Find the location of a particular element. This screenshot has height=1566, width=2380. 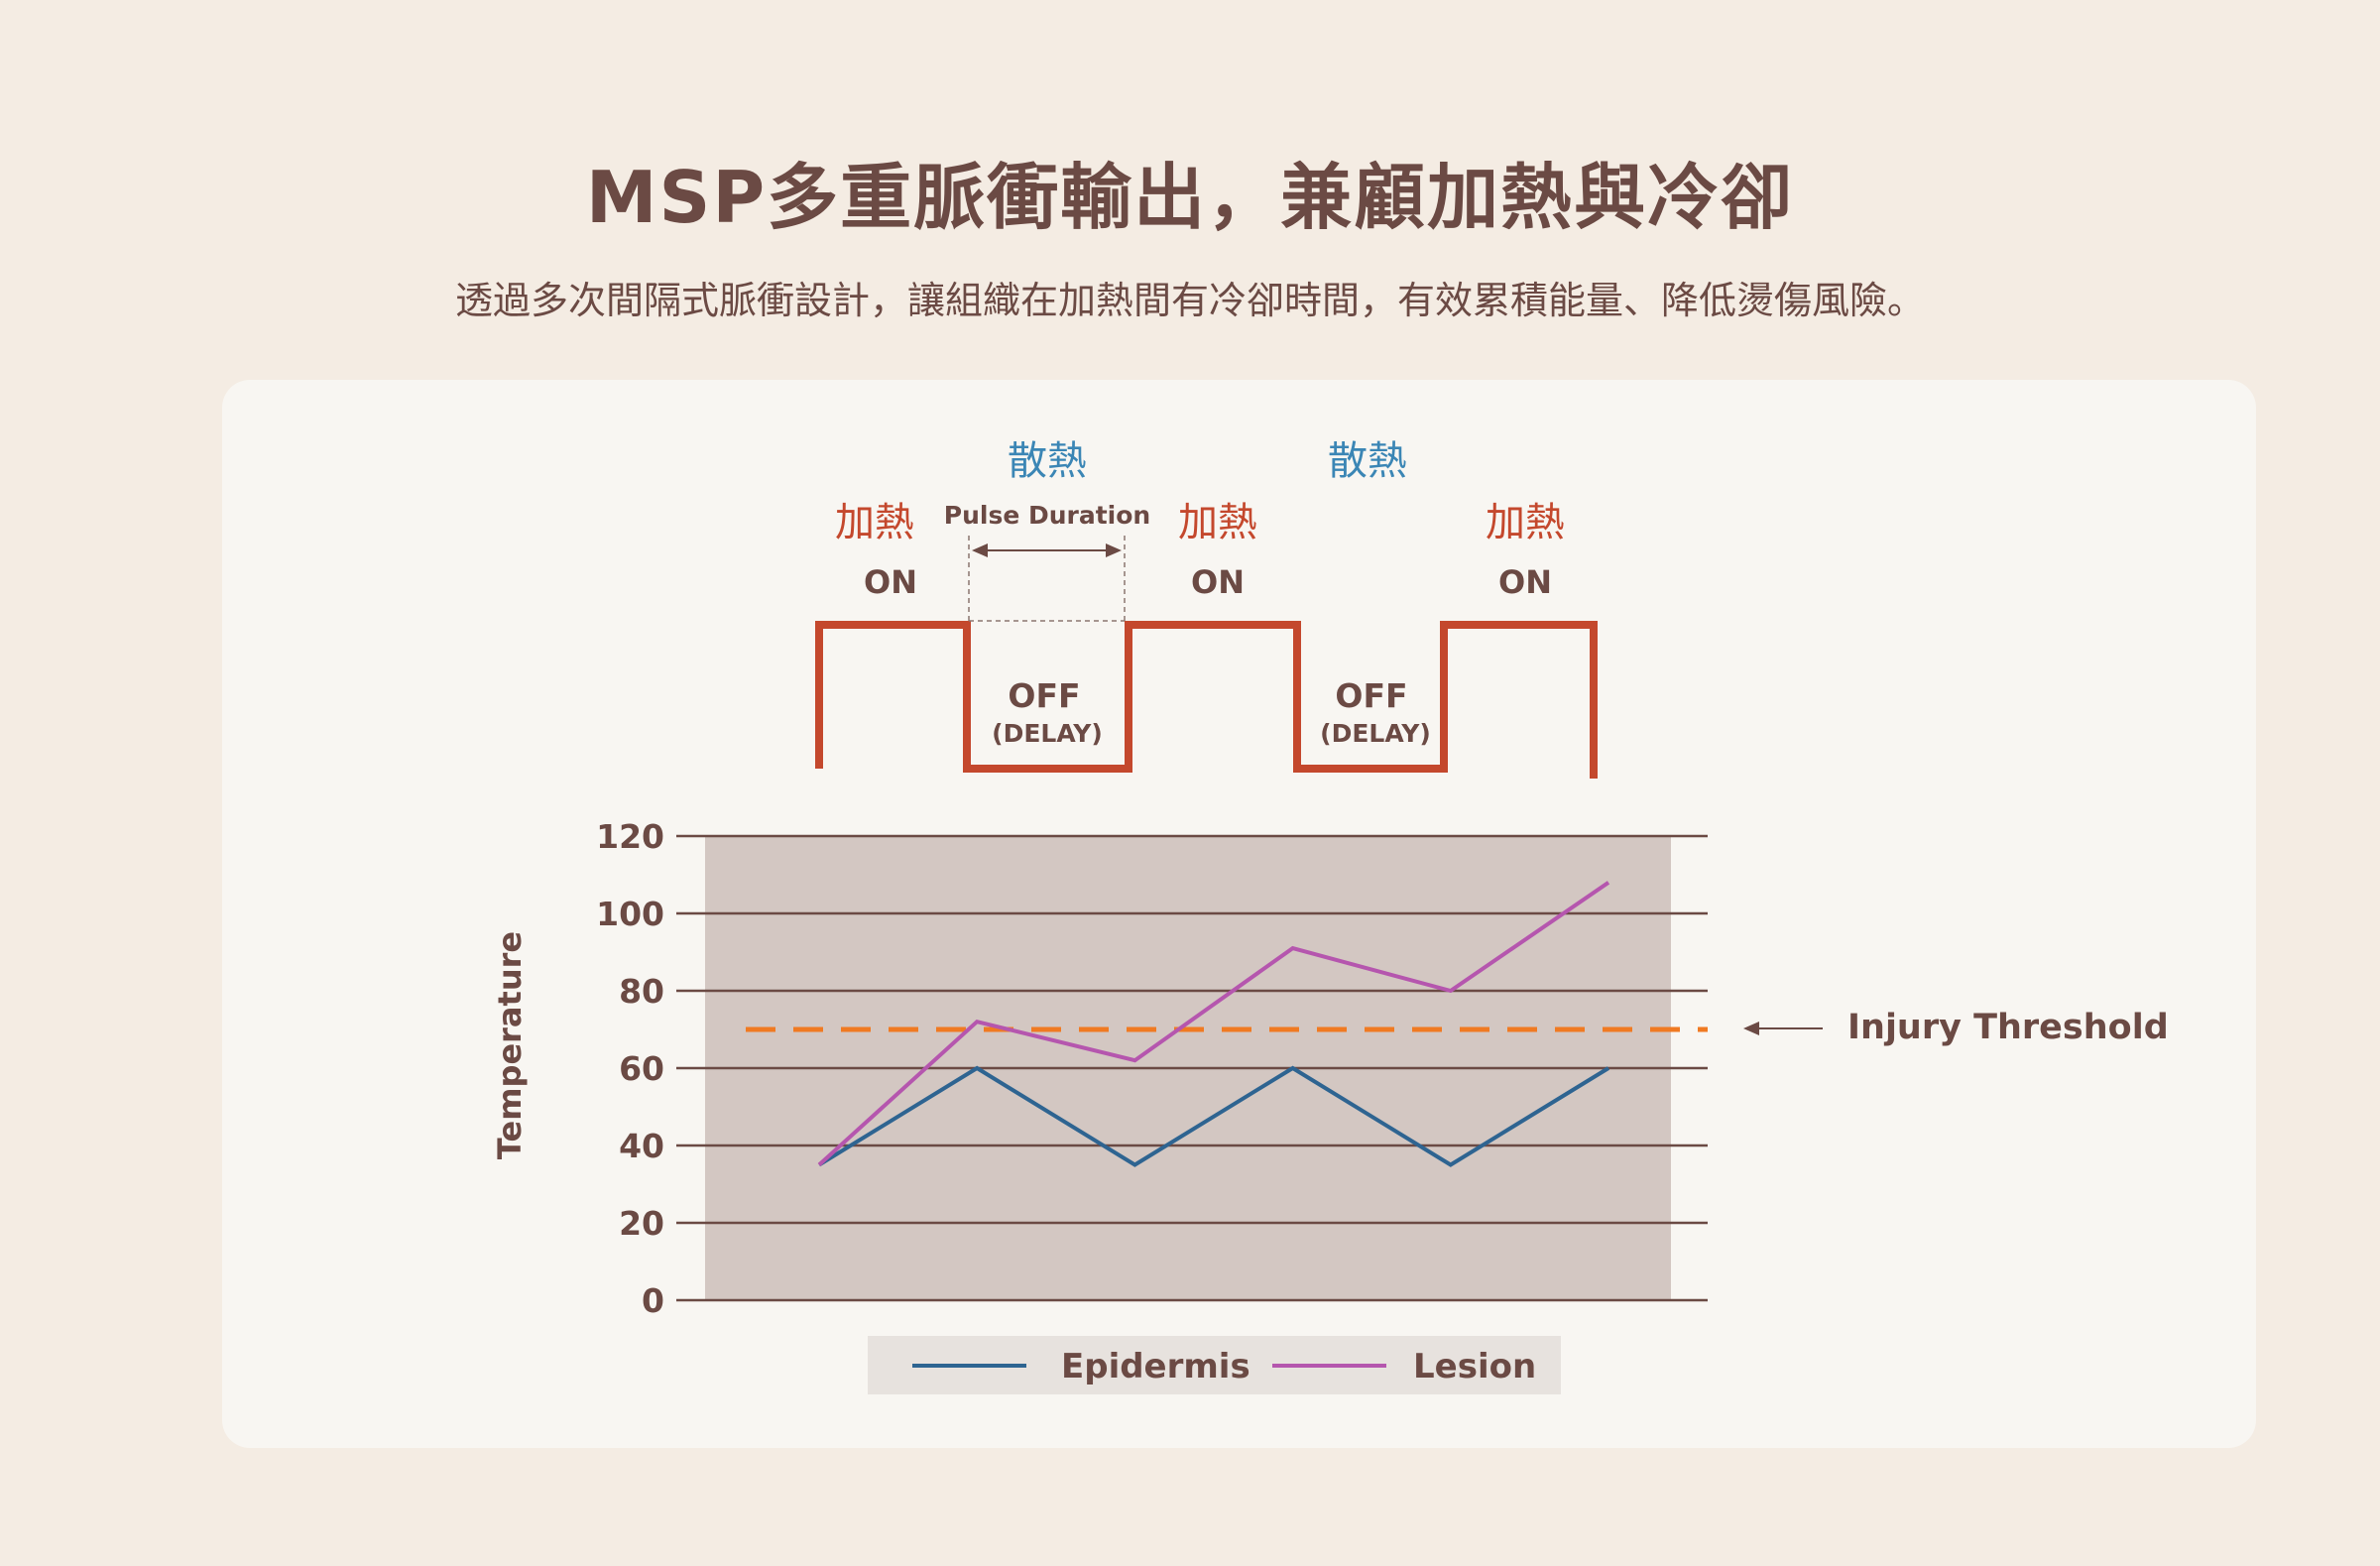

pulse-duration-label: Pulse Duration is located at coordinates (1047, 515).